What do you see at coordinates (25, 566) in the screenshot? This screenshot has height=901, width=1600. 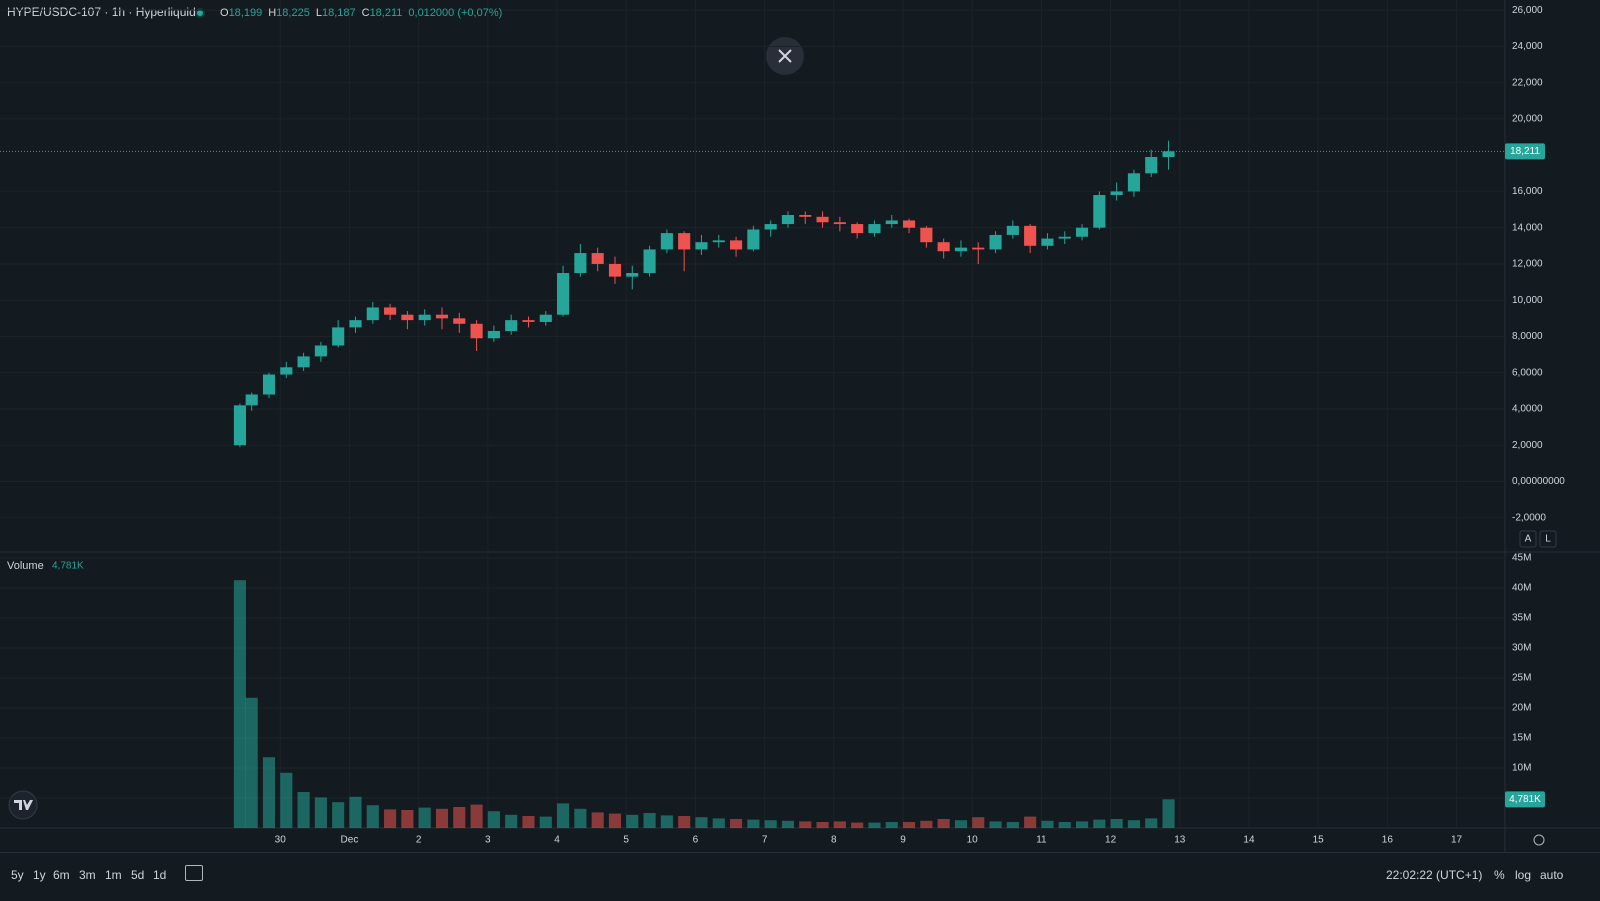 I see `volume-title: Volume` at bounding box center [25, 566].